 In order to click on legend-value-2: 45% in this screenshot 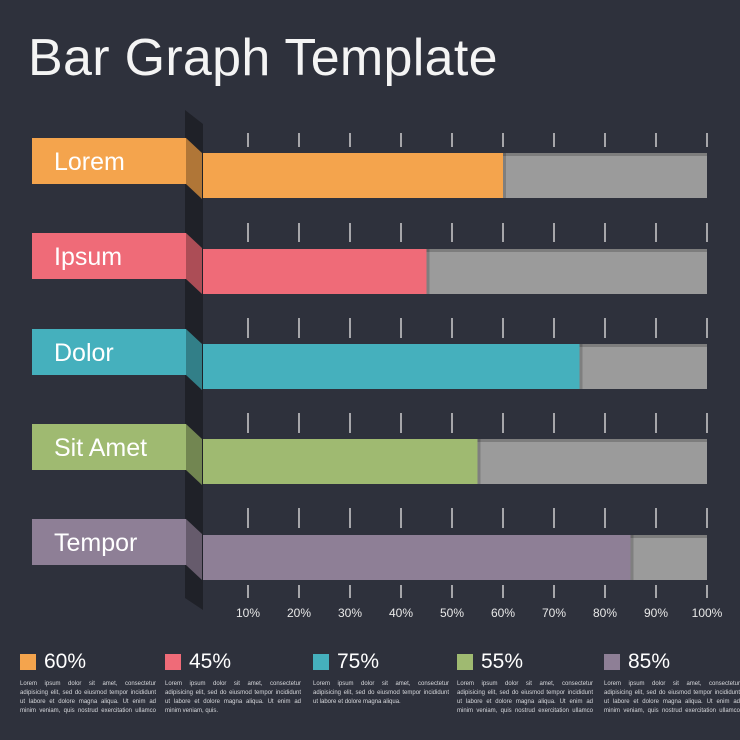, I will do `click(210, 661)`.